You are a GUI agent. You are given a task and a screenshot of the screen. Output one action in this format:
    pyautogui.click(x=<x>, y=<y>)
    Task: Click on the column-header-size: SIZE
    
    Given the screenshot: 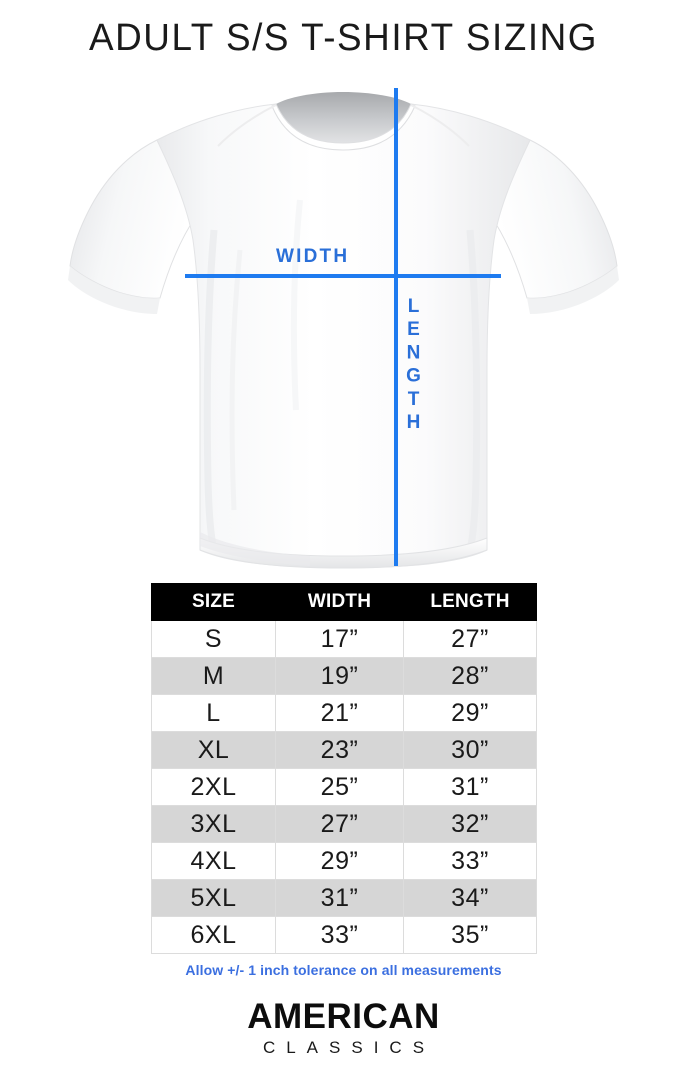 What is the action you would take?
    pyautogui.click(x=213, y=602)
    